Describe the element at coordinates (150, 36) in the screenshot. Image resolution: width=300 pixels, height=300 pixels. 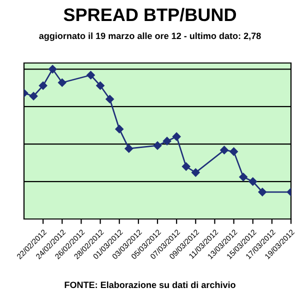
I see `chart-subtitle: aggiornato il 19 marzo alle ore 12 - ultimo dato: 2,78` at that location.